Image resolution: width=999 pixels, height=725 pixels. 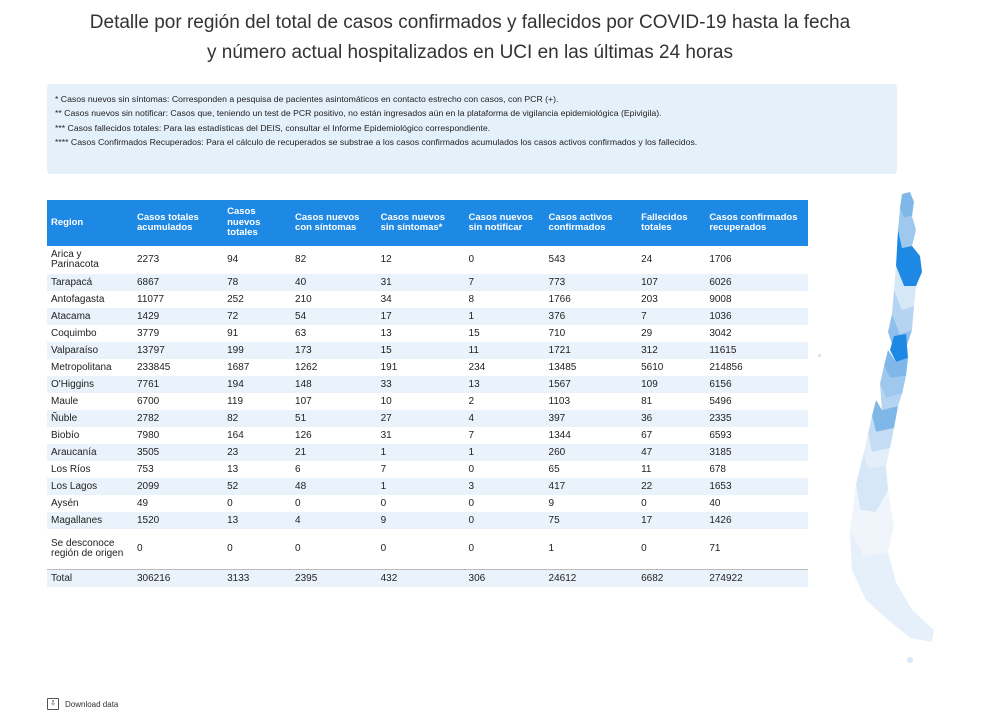 What do you see at coordinates (885, 416) in the screenshot?
I see `map-region-biobio` at bounding box center [885, 416].